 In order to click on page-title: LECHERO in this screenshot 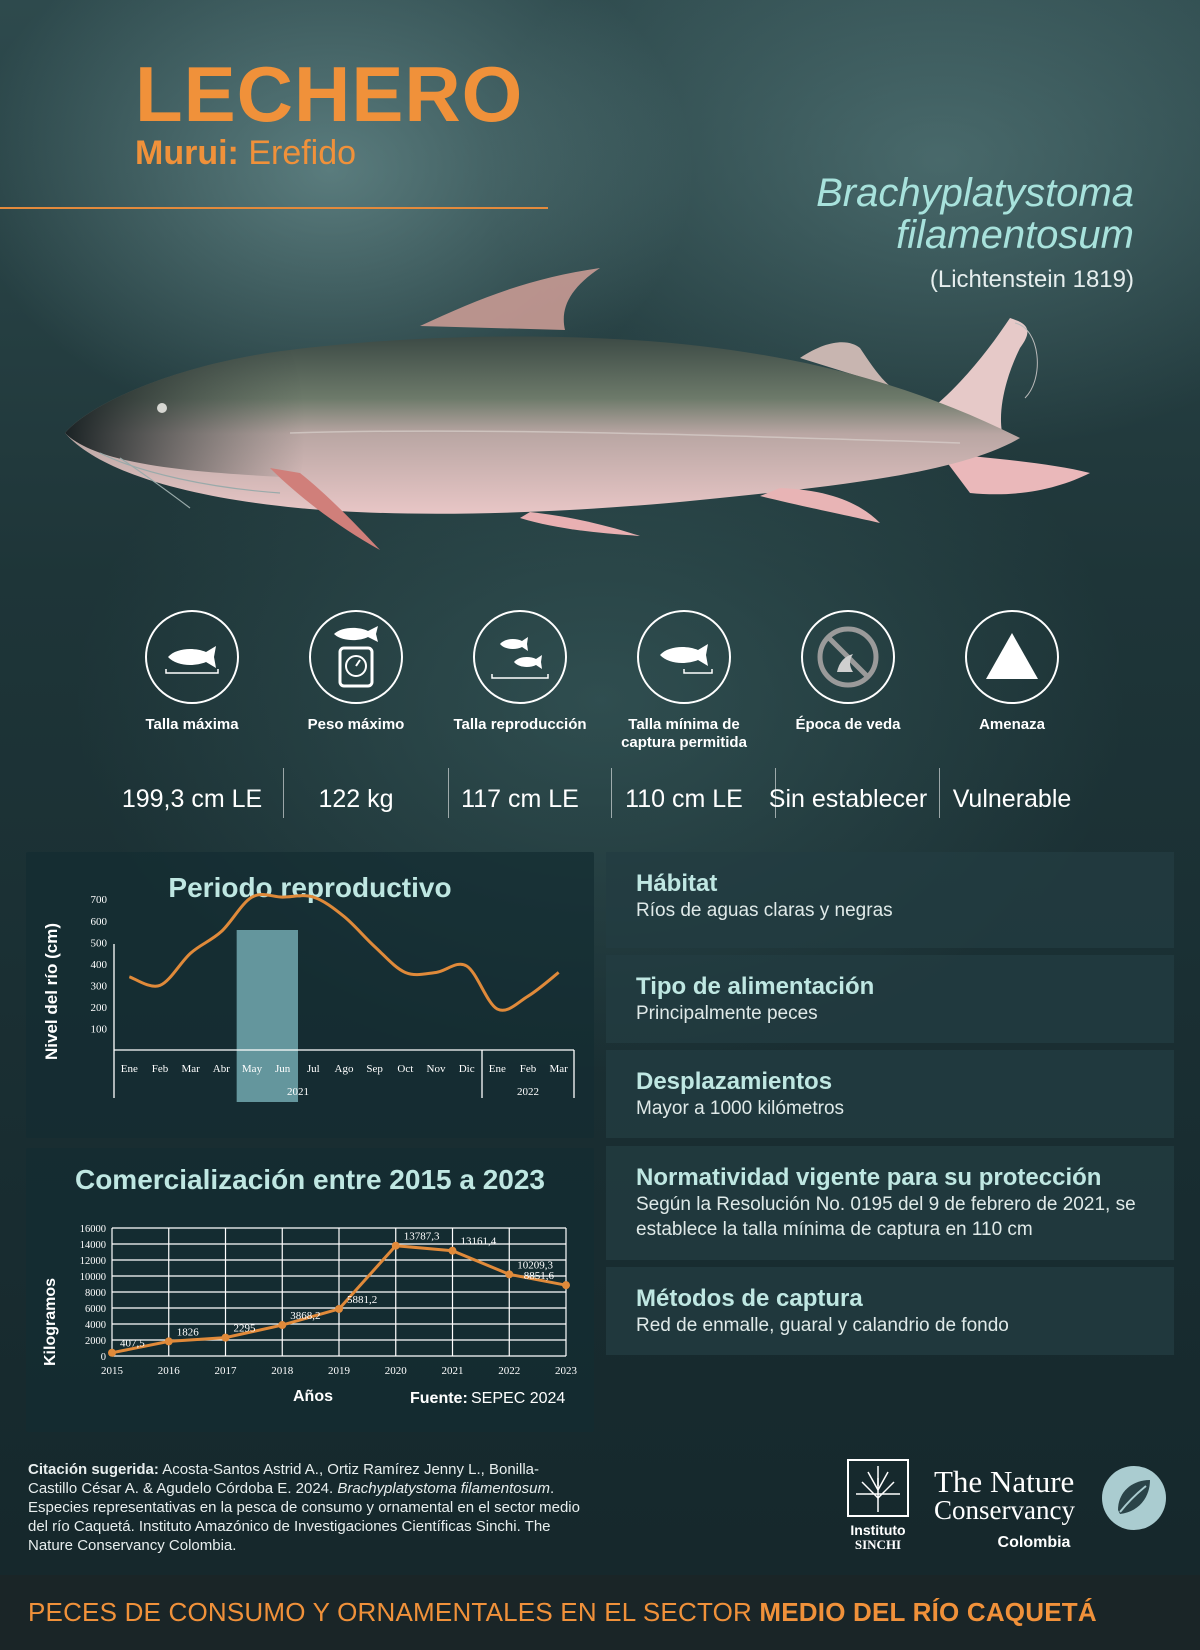, I will do `click(329, 94)`.